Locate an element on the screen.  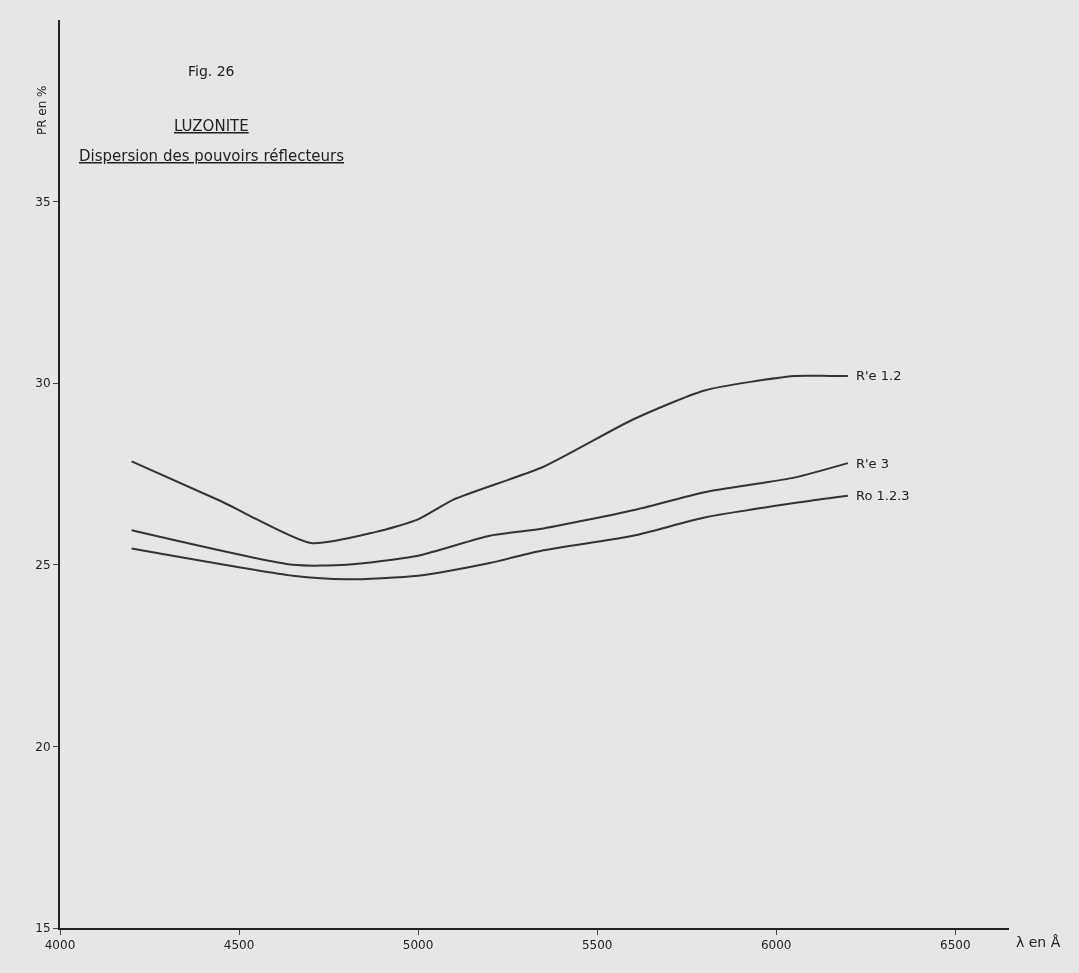
y-tick-label: 30 is located at coordinates (43, 383).